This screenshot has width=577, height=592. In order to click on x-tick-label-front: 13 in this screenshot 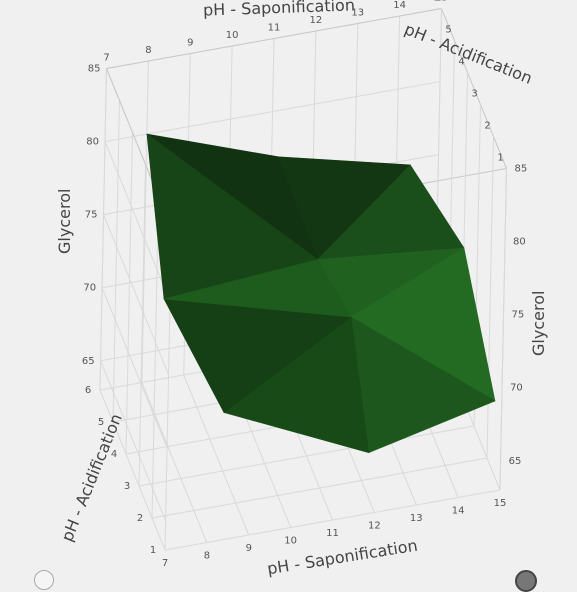, I will do `click(416, 518)`.